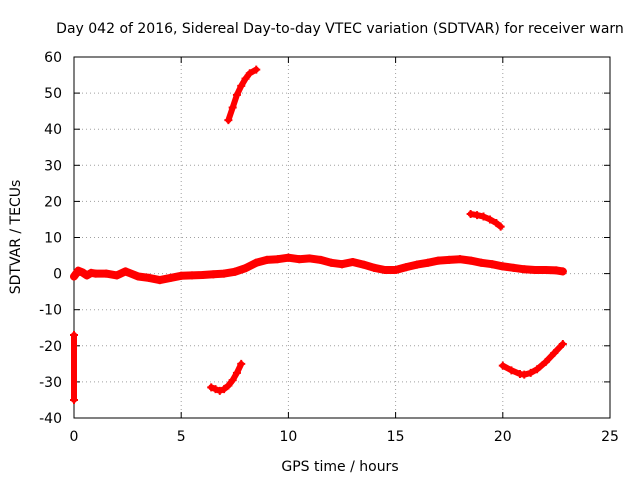 Image resolution: width=640 pixels, height=480 pixels. What do you see at coordinates (288, 437) in the screenshot?
I see `x-tick-label: 10` at bounding box center [288, 437].